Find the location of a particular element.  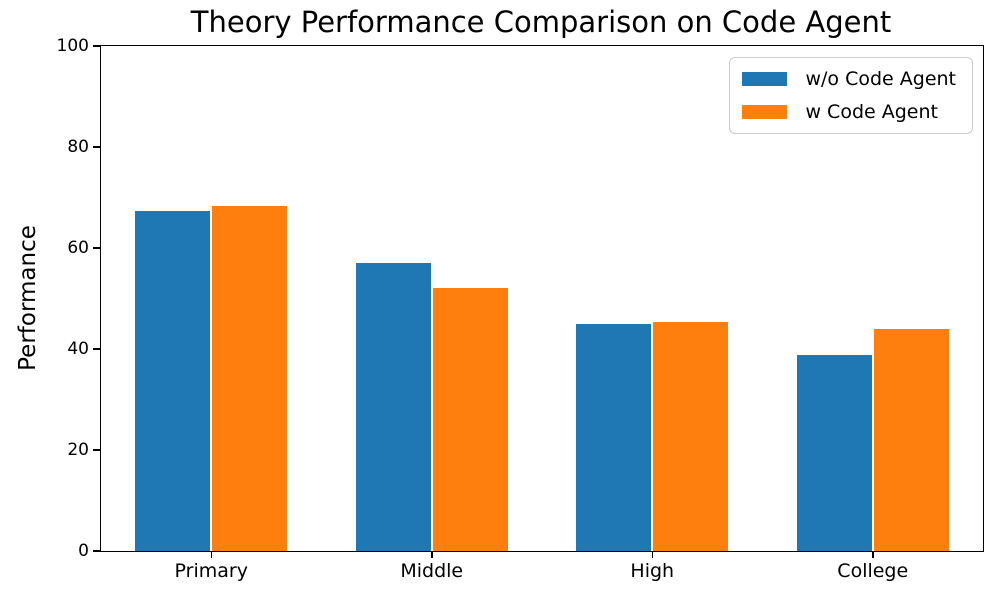

x-tick-label: Primary is located at coordinates (211, 571).